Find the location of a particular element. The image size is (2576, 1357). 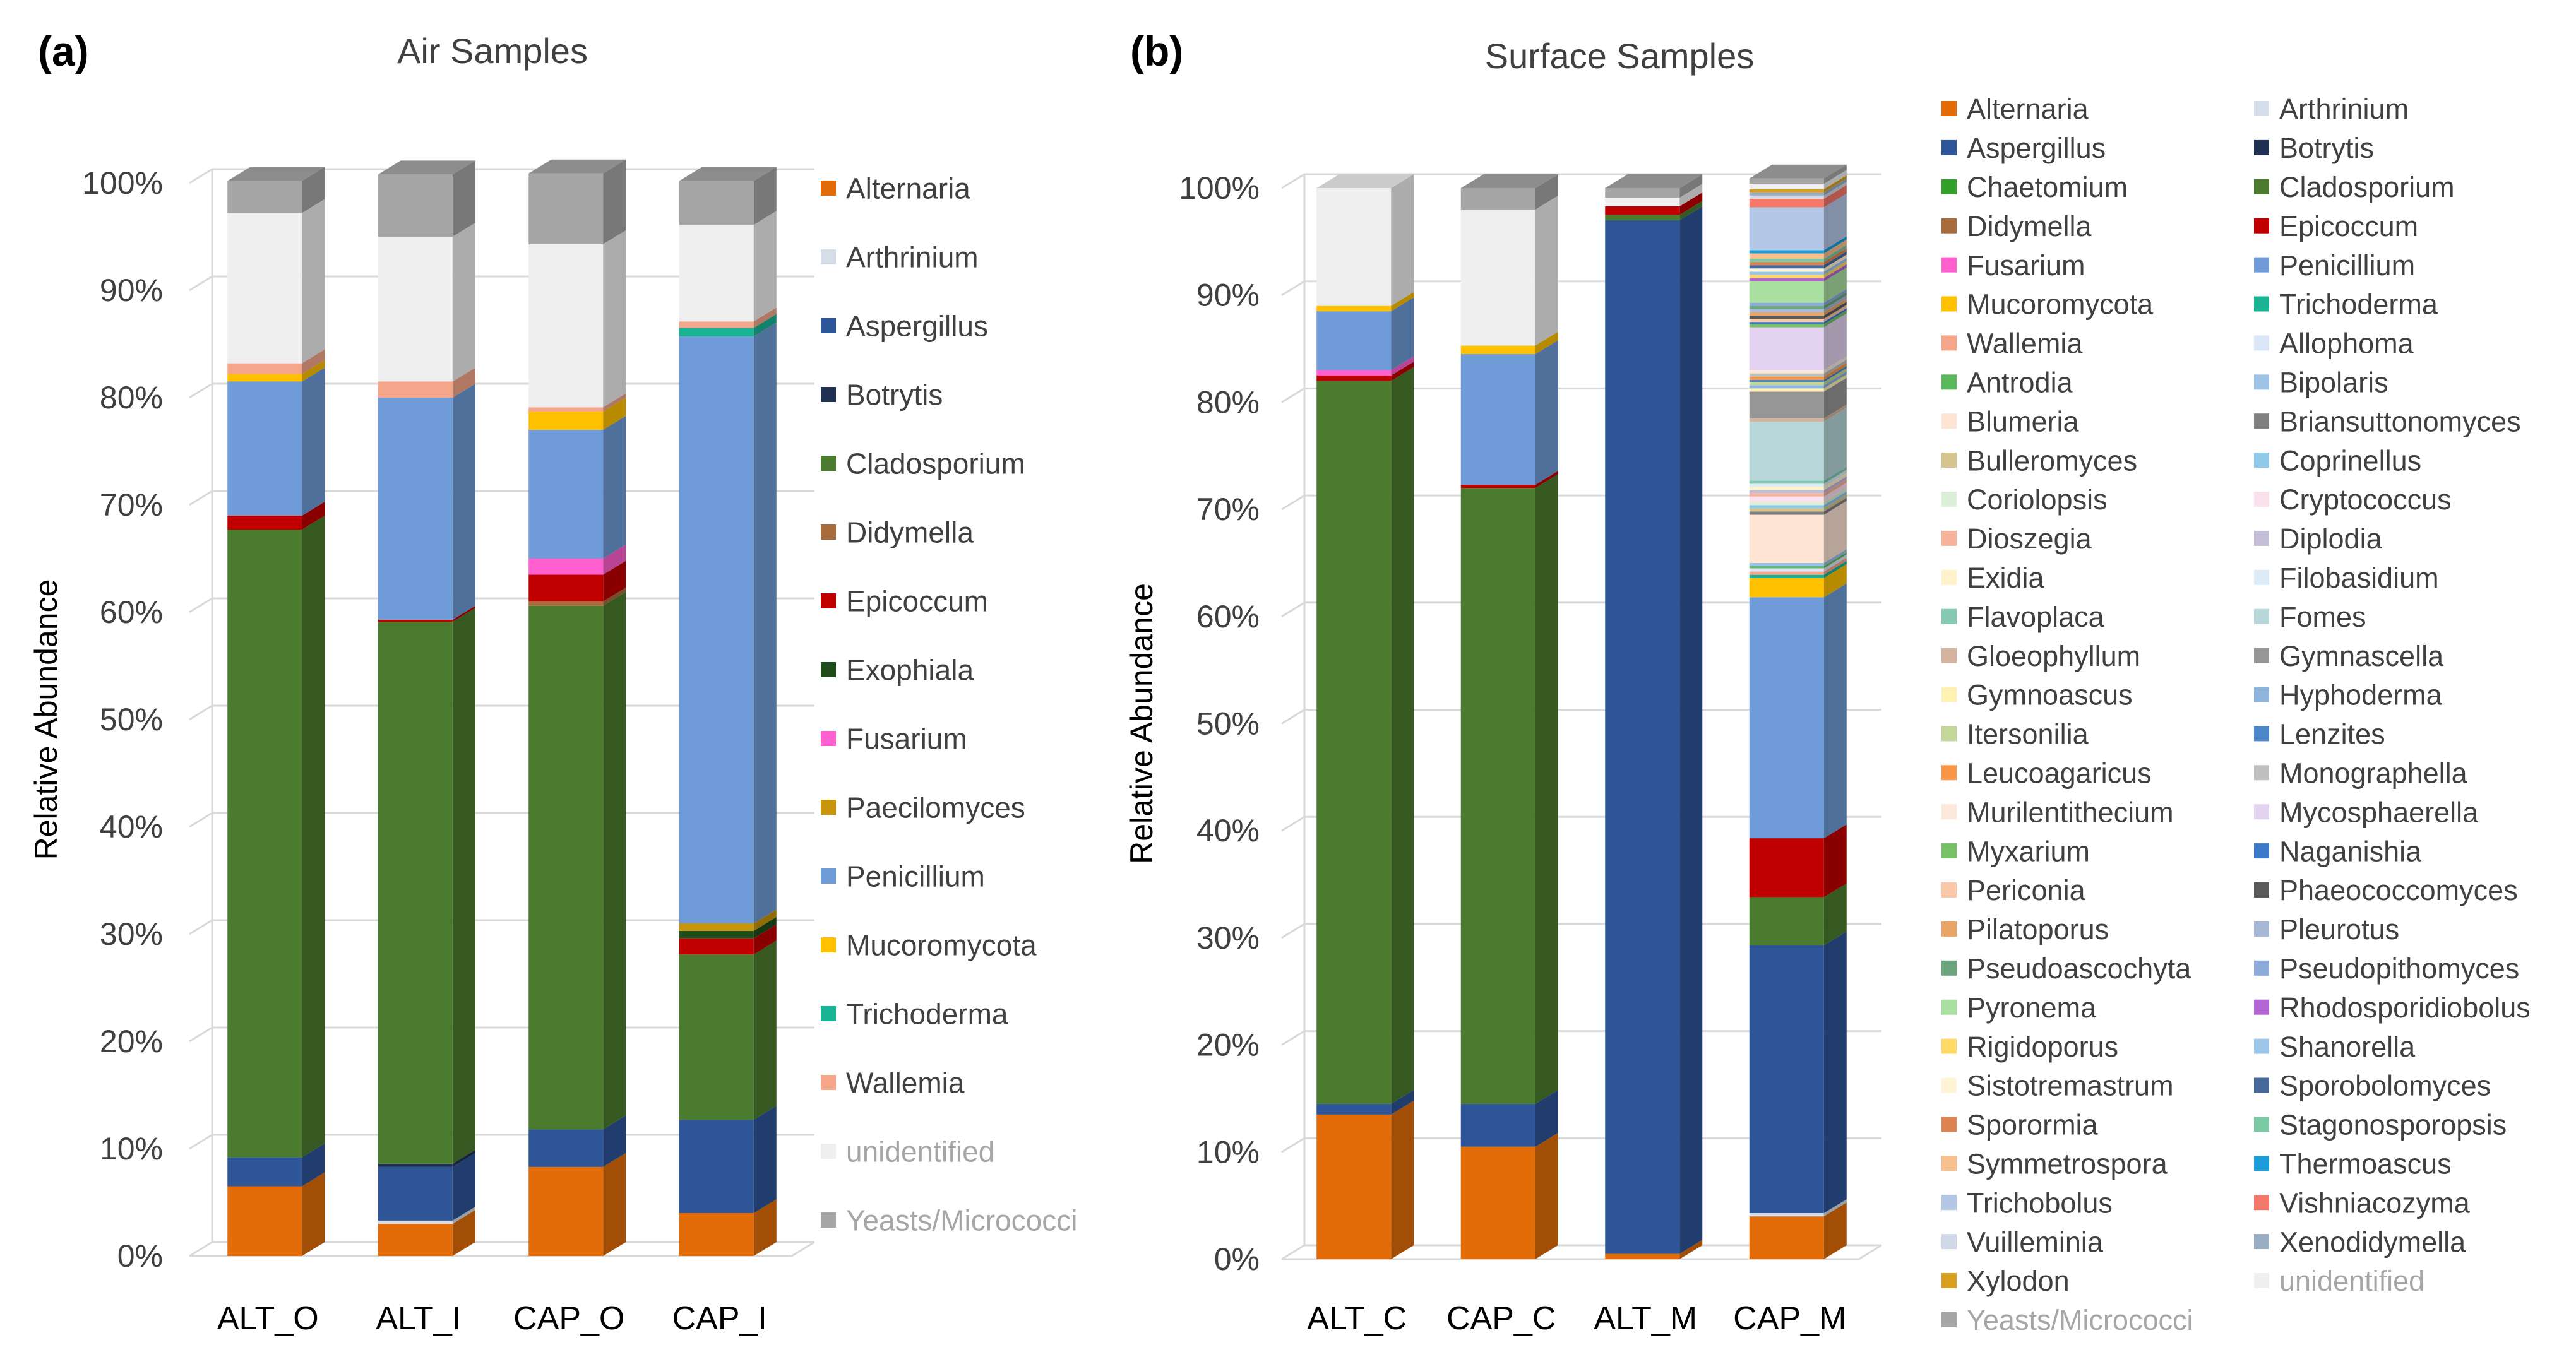

legend-item: Paecilomyces is located at coordinates (923, 807).